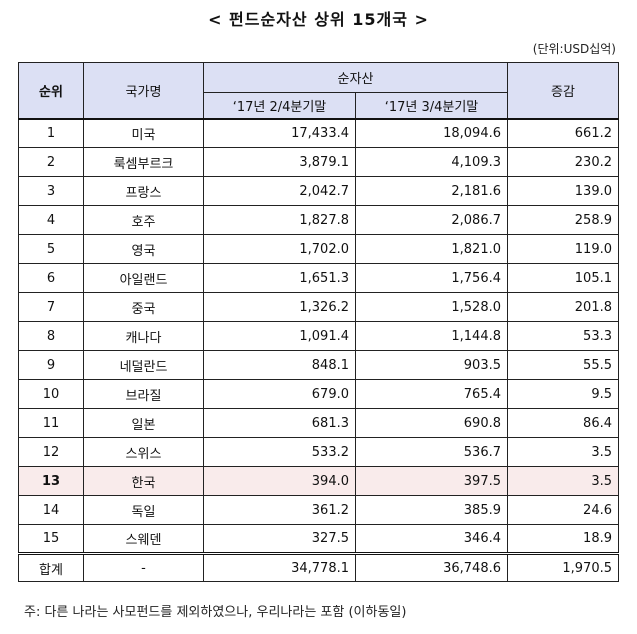 The width and height of the screenshot is (637, 634). Describe the element at coordinates (431, 220) in the screenshot. I see `q3-value-cell: 2,086.7` at that location.